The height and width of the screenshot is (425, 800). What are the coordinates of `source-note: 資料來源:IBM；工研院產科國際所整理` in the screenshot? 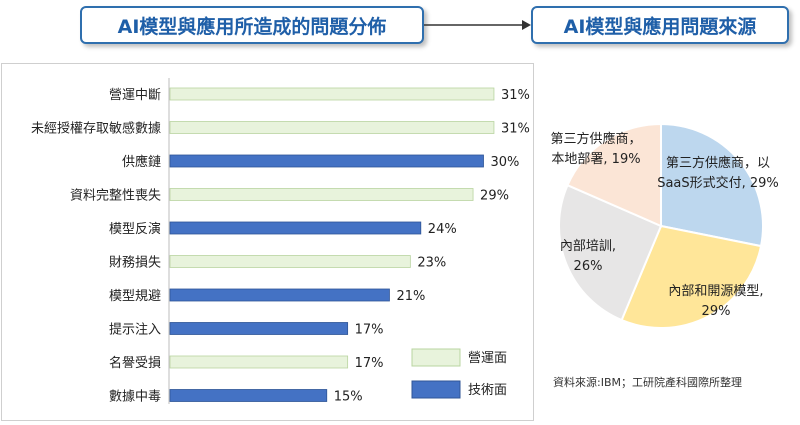 It's located at (647, 382).